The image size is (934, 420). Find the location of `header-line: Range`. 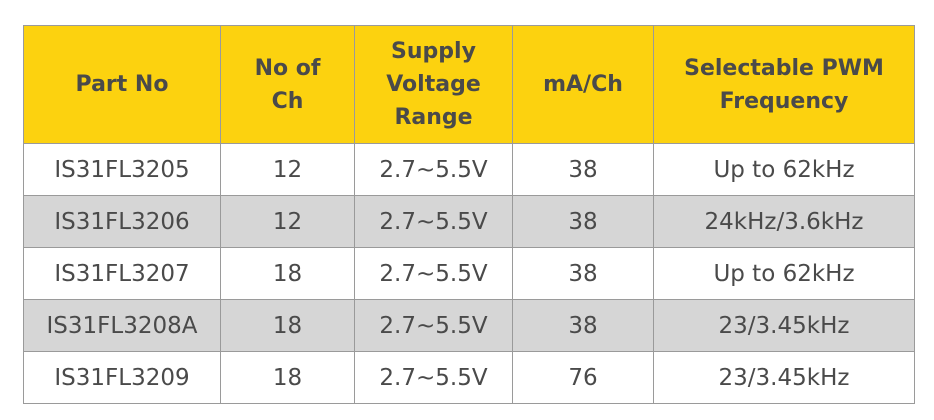

header-line: Range is located at coordinates (433, 117).